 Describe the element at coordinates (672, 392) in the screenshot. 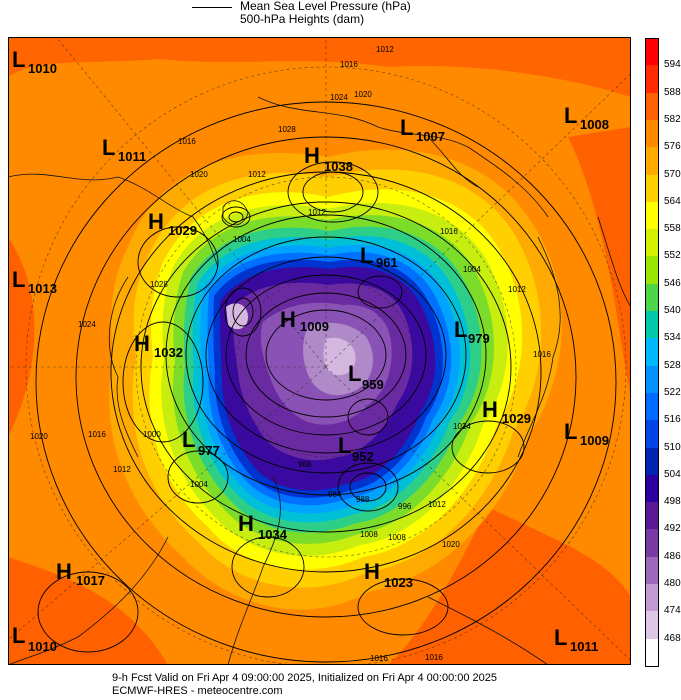

I see `colorbar-label: 522` at that location.